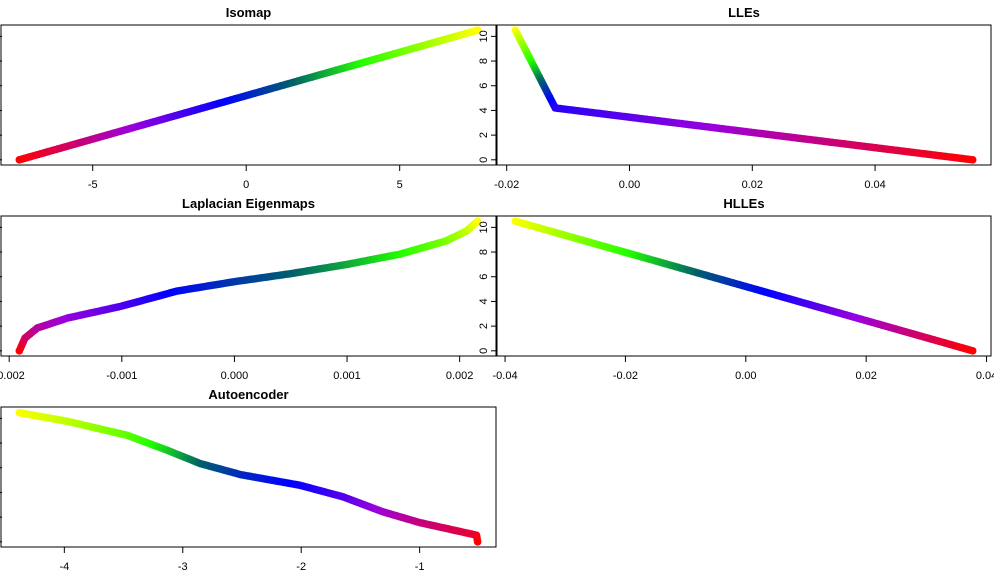 This screenshot has height=573, width=994. What do you see at coordinates (400, 185) in the screenshot?
I see `x-tick-label: 5` at bounding box center [400, 185].